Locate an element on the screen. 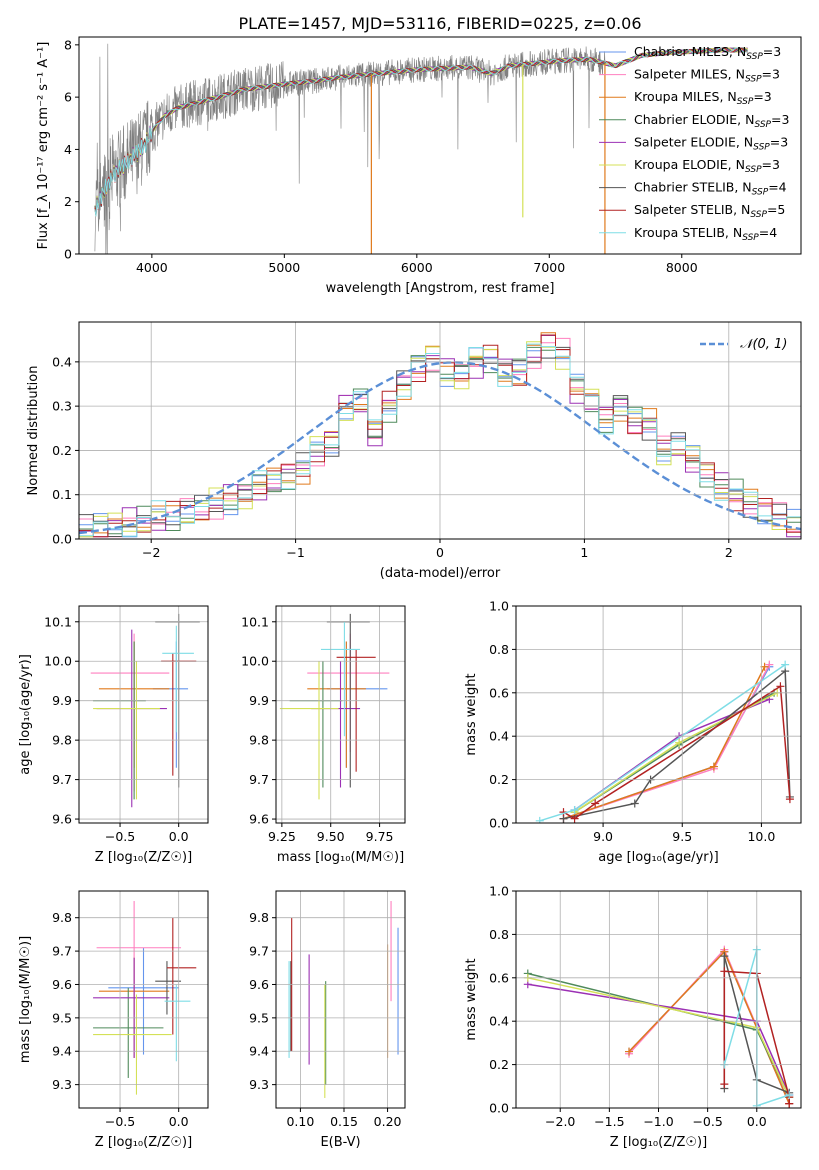  legend-entry: Kroupa MILES, NSSP=3 is located at coordinates (703, 98).